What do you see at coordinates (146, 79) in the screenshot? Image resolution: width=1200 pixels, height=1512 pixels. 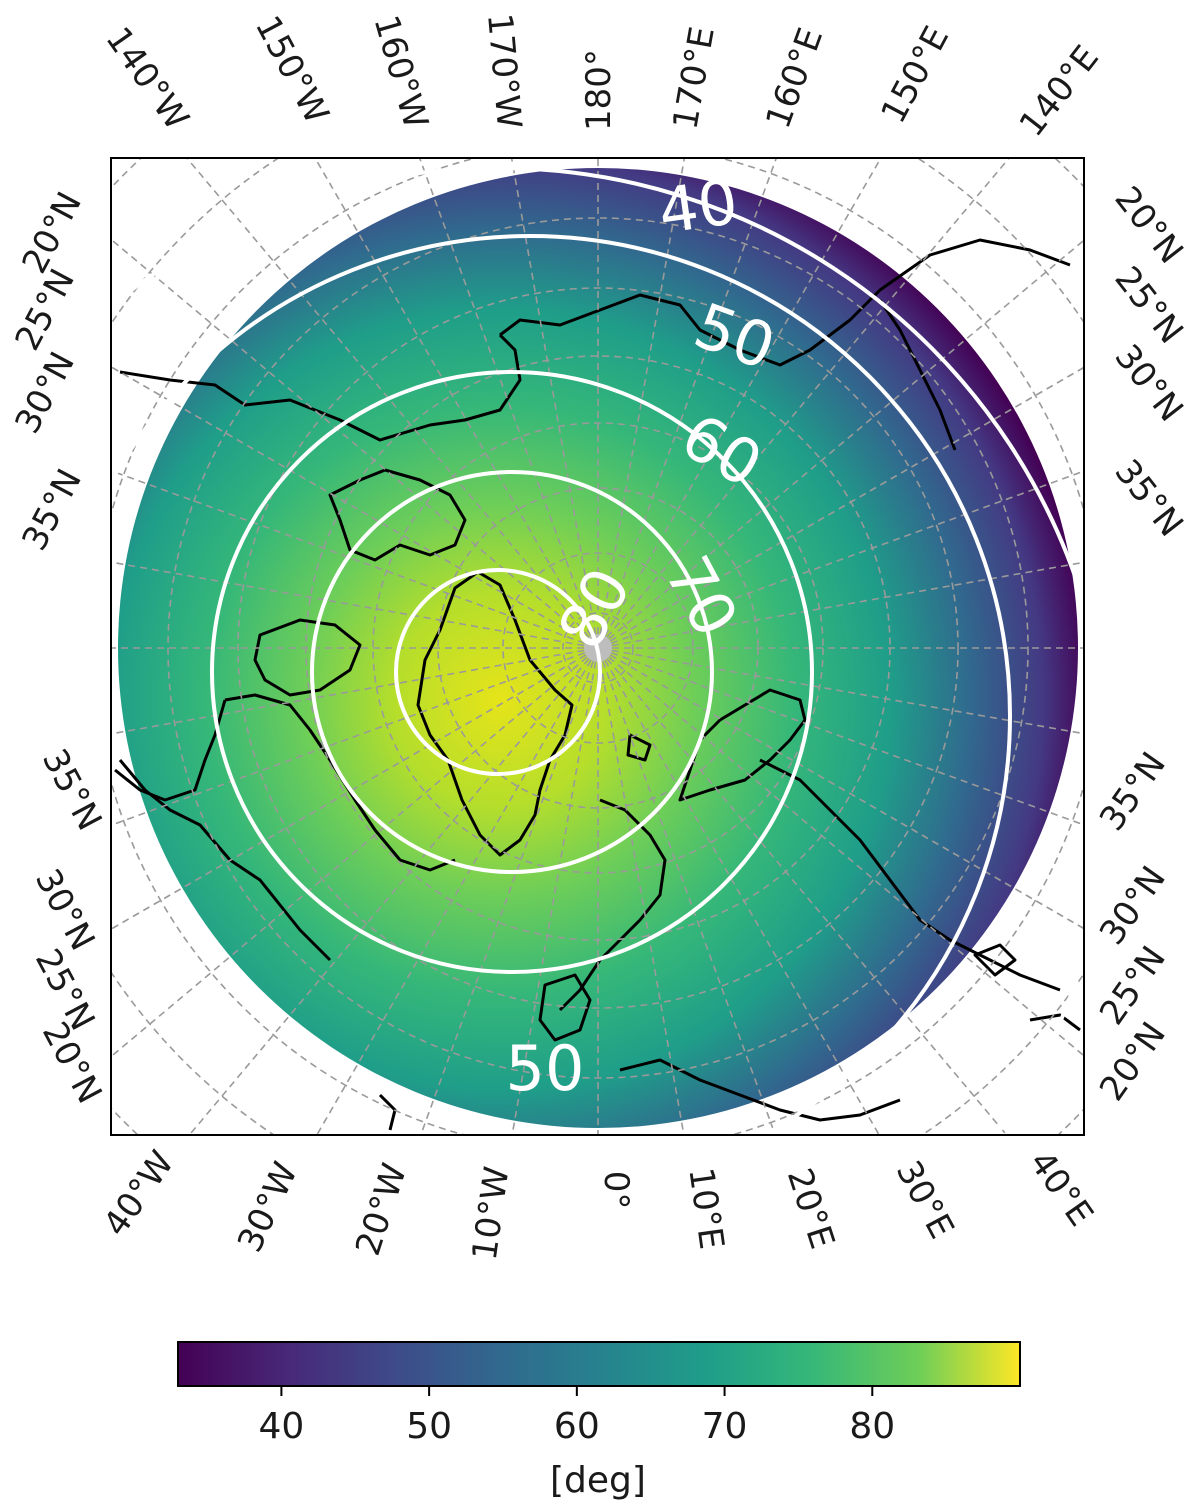 I see `top-lon-label: 140°W` at bounding box center [146, 79].